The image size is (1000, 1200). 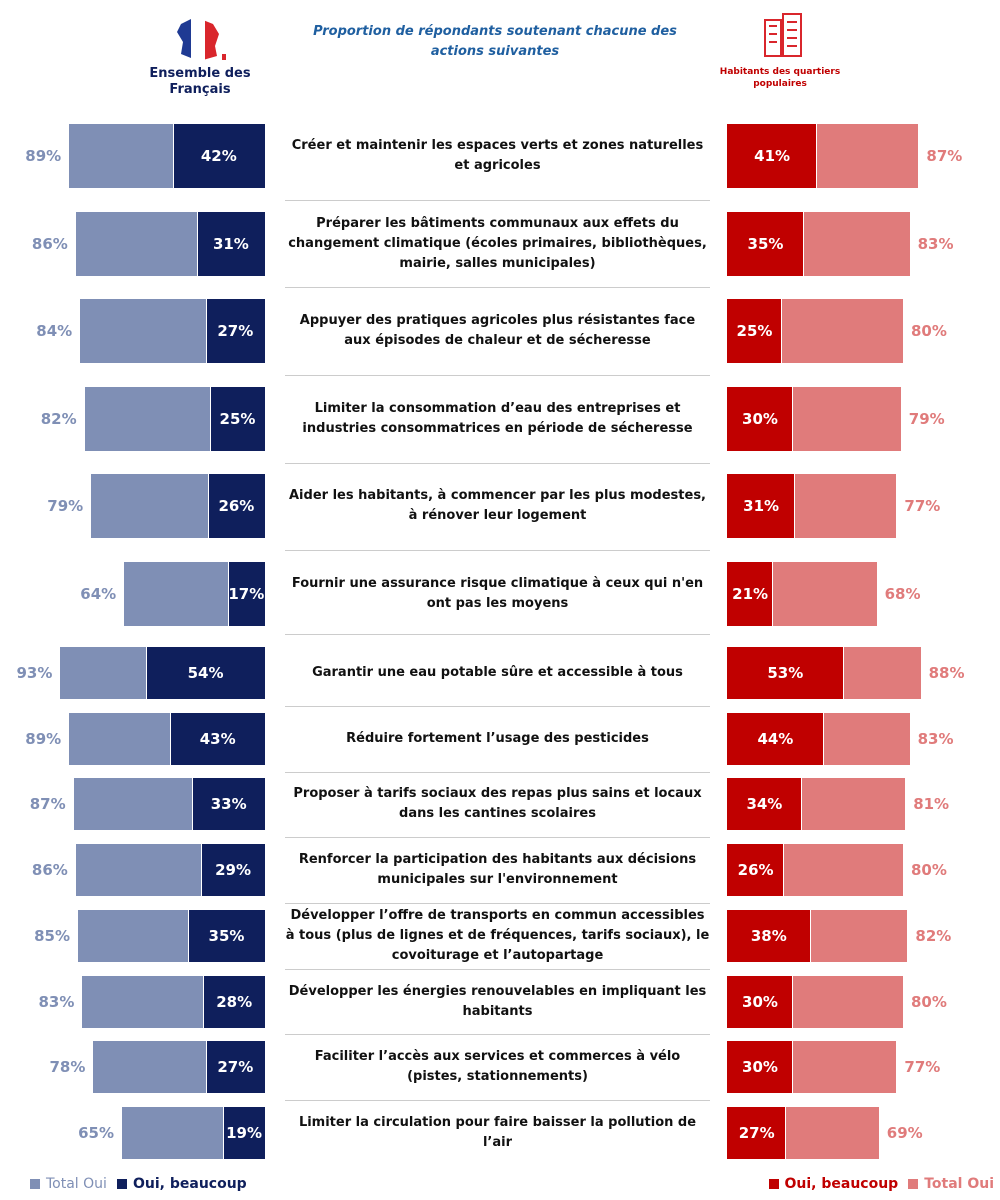 I want to click on strong-value-label: 43%, so click(x=217, y=738).